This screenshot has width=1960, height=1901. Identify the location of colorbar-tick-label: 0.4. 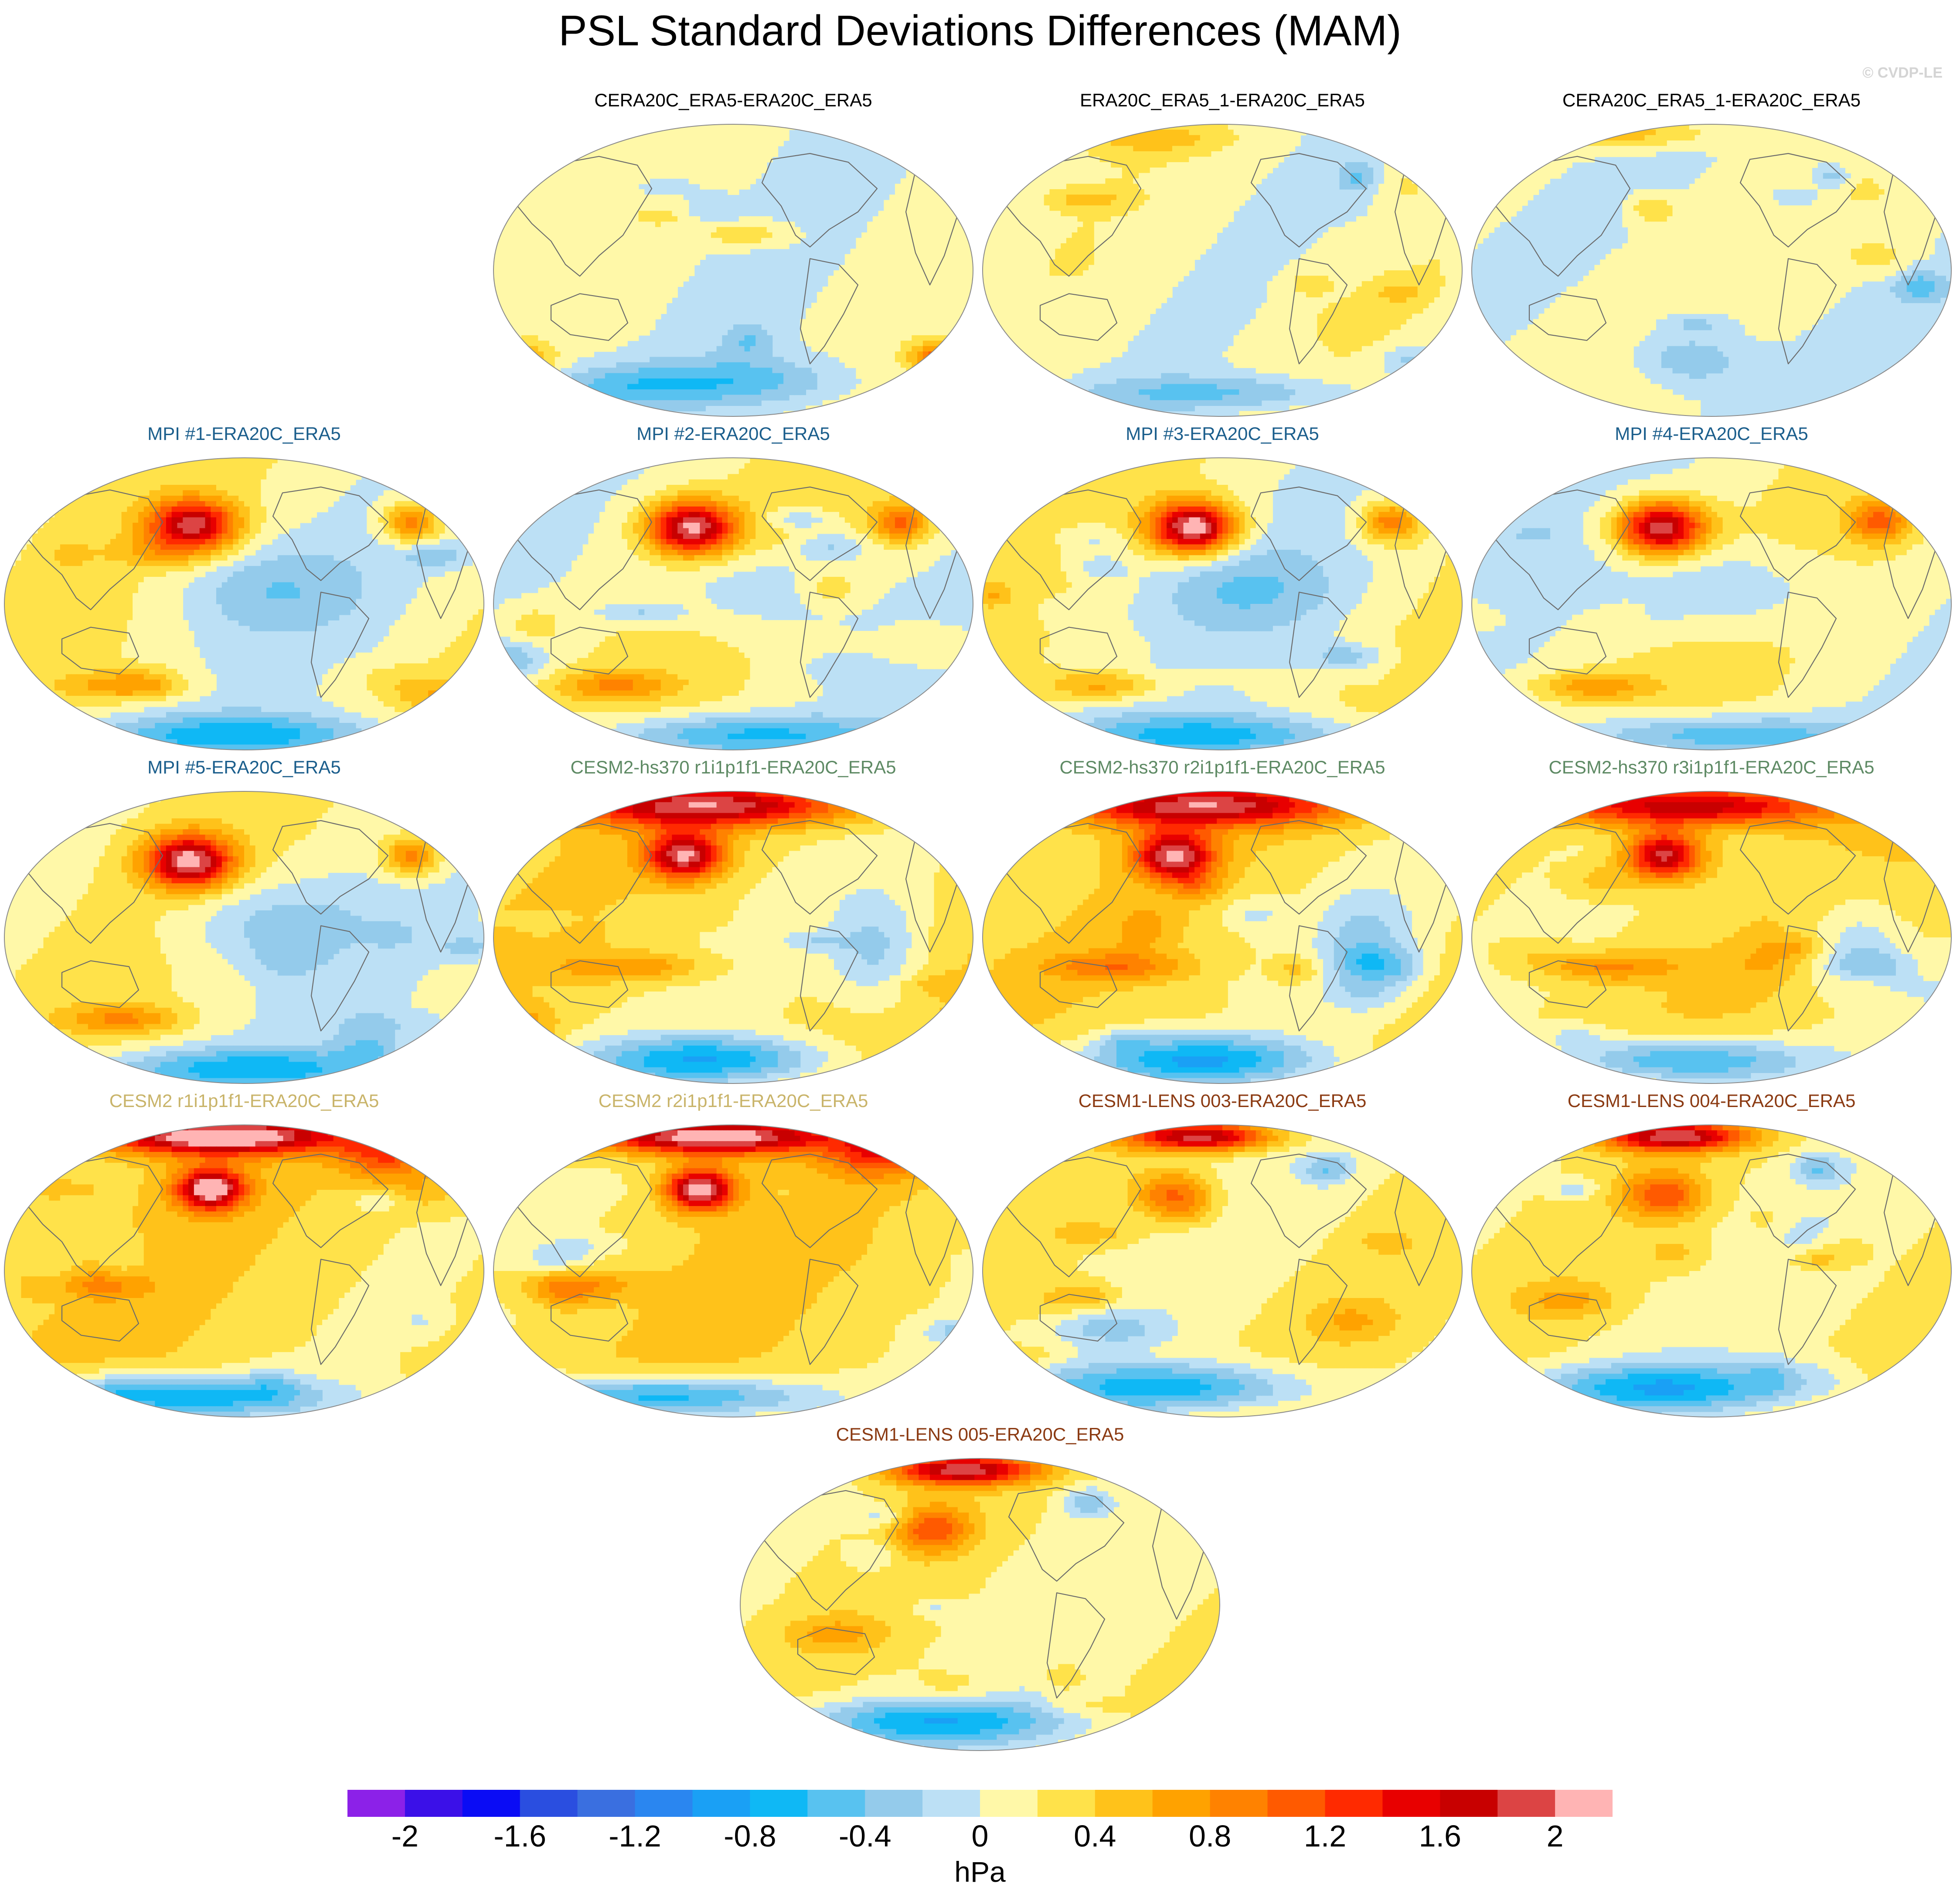
(1095, 1836).